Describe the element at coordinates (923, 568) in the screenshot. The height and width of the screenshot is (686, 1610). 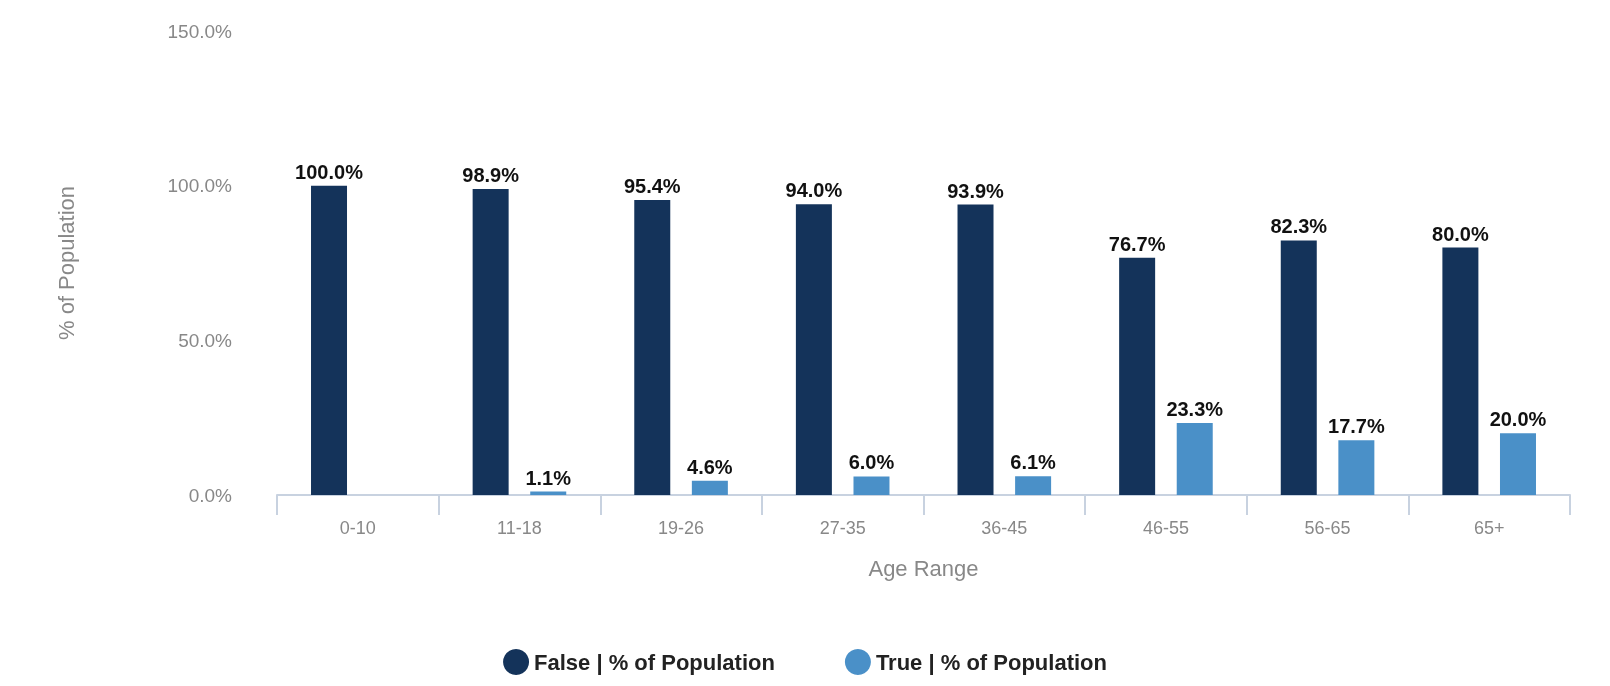
I see `x-axis-title: Age Range` at that location.